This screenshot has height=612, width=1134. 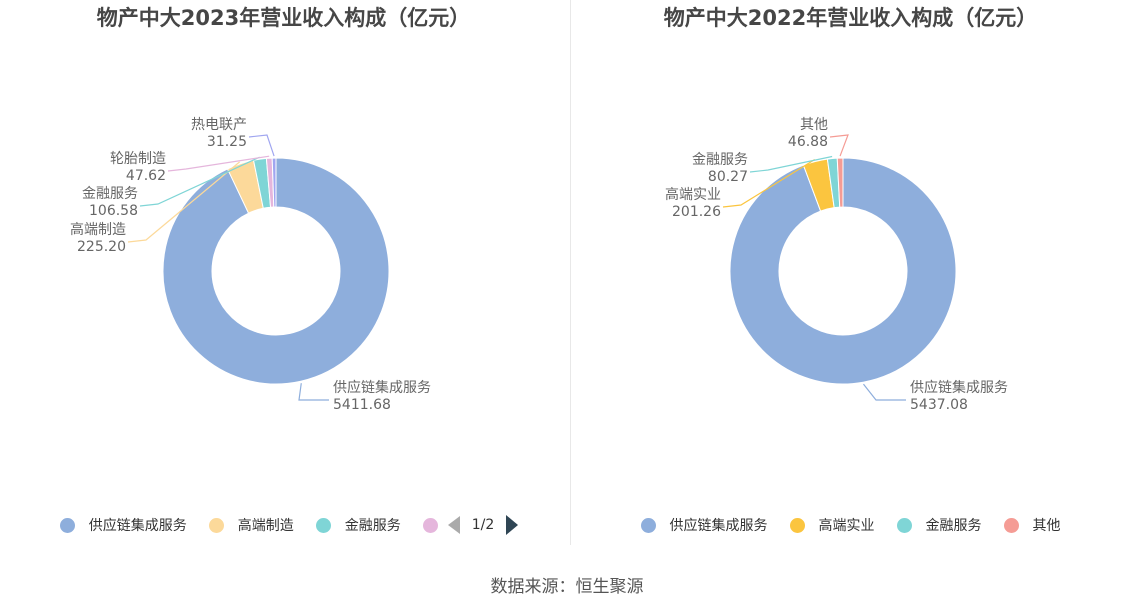 What do you see at coordinates (283, 18) in the screenshot?
I see `chart-title-2023: 物产中大2023年营业收入构成（亿元）` at bounding box center [283, 18].